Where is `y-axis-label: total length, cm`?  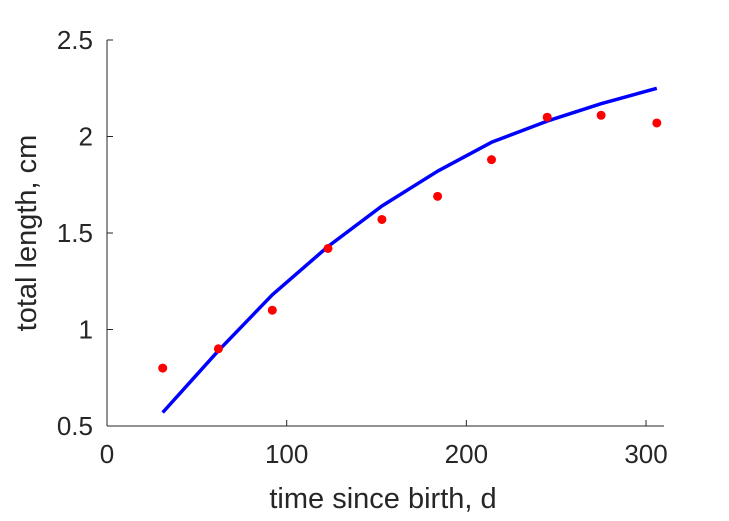 y-axis-label: total length, cm is located at coordinates (27, 233).